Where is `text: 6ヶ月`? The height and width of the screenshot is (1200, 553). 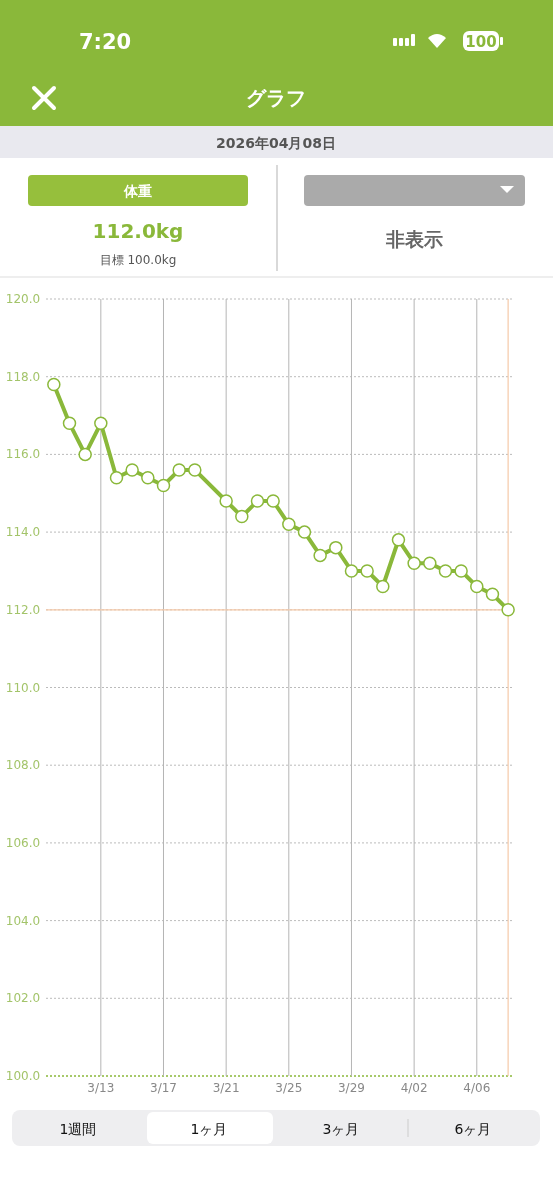 text: 6ヶ月 is located at coordinates (473, 1129).